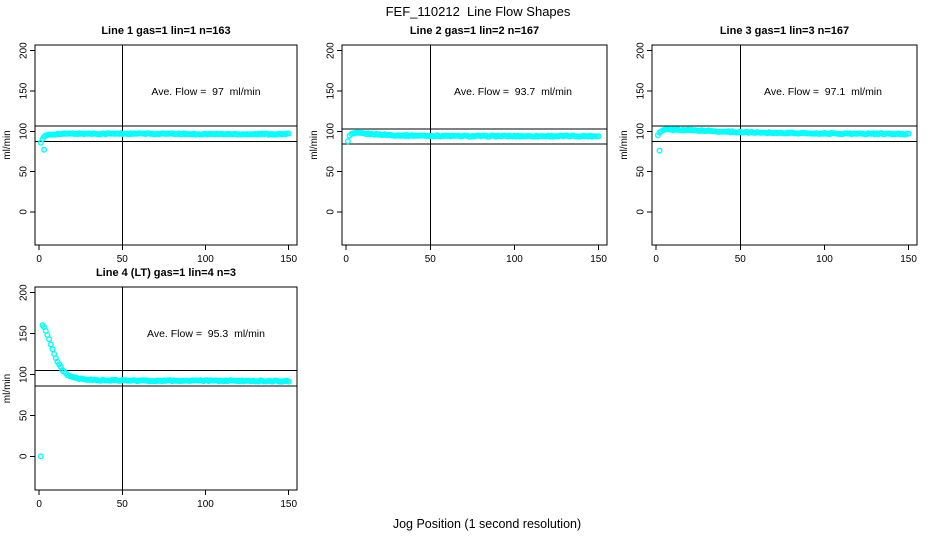 This screenshot has height=540, width=936. Describe the element at coordinates (474, 31) in the screenshot. I see `panel-title-line-2: Line 2 gas=1 lin=2 n=167` at that location.